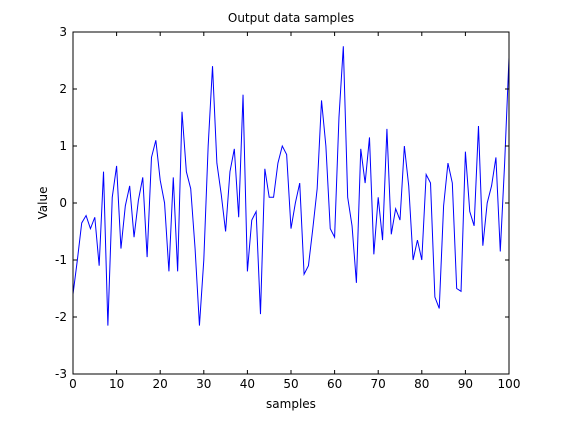 The width and height of the screenshot is (561, 425). I want to click on x-tick-label: 70, so click(378, 384).